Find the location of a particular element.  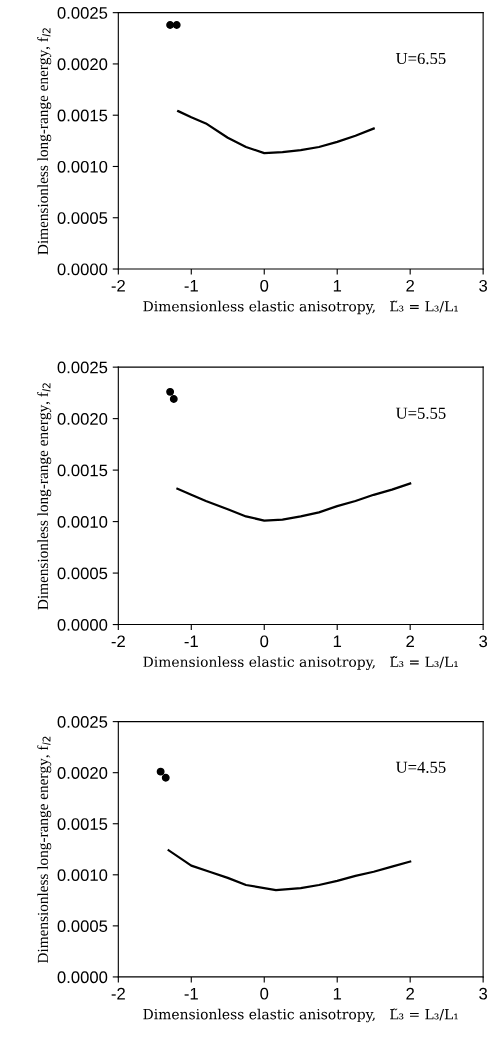

annotation: U=4.55 is located at coordinates (420, 767).